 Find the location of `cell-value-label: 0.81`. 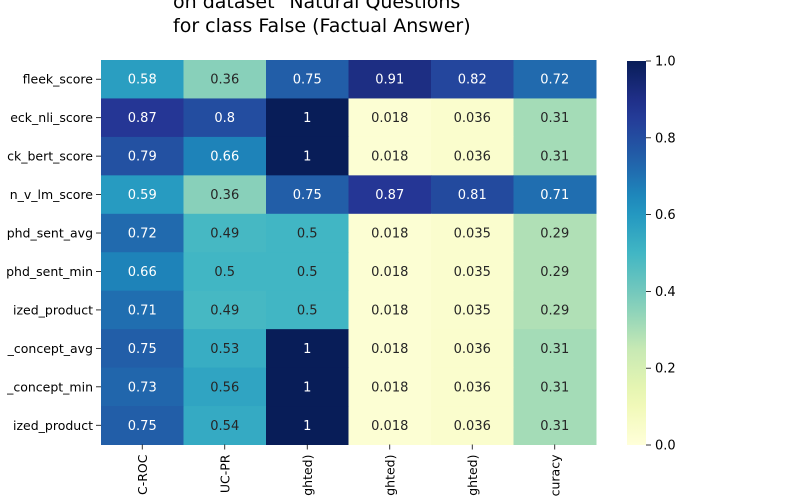

cell-value-label: 0.81 is located at coordinates (472, 195).